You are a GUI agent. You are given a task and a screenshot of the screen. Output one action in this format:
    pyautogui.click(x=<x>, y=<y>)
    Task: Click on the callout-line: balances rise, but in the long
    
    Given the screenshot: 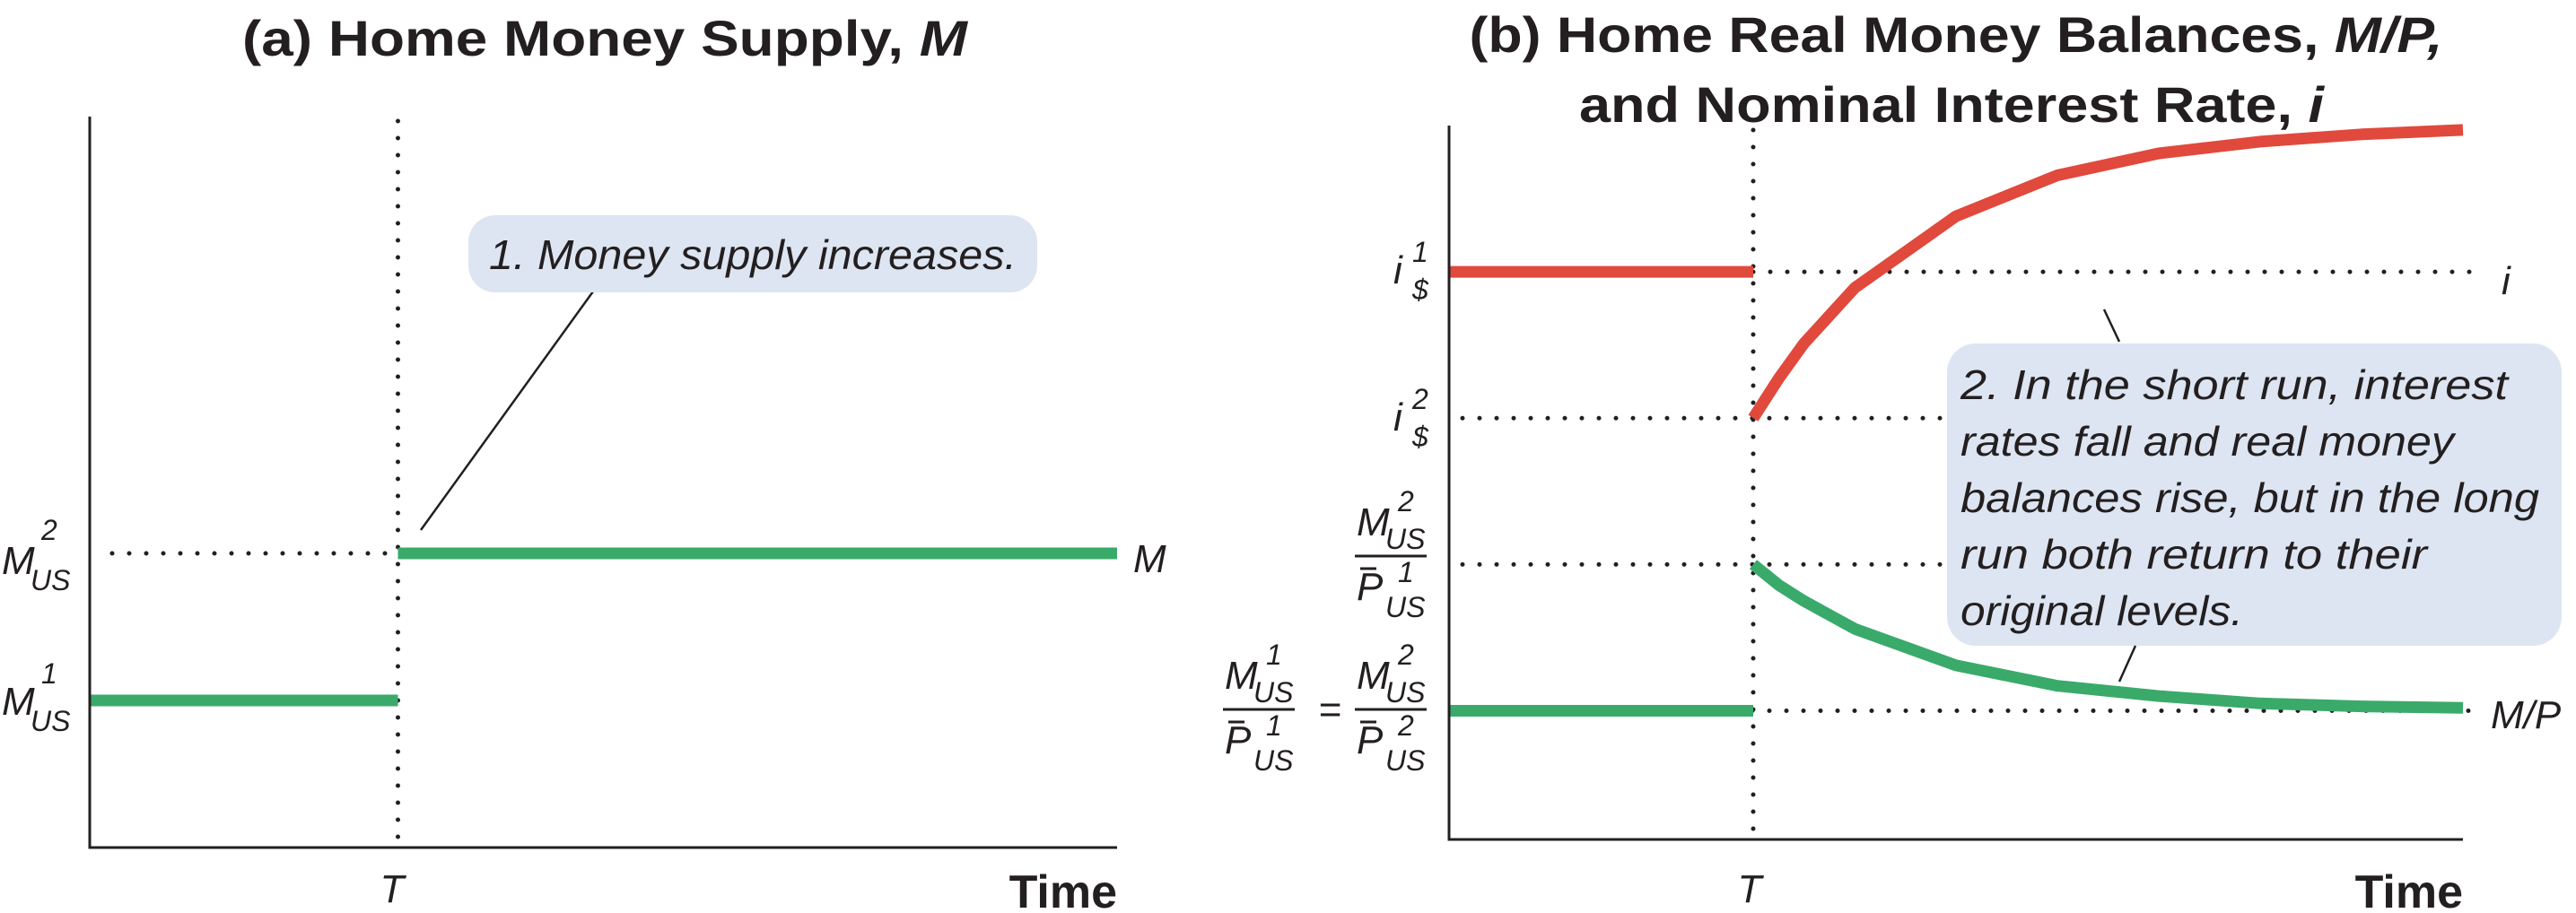 What is the action you would take?
    pyautogui.click(x=2249, y=498)
    